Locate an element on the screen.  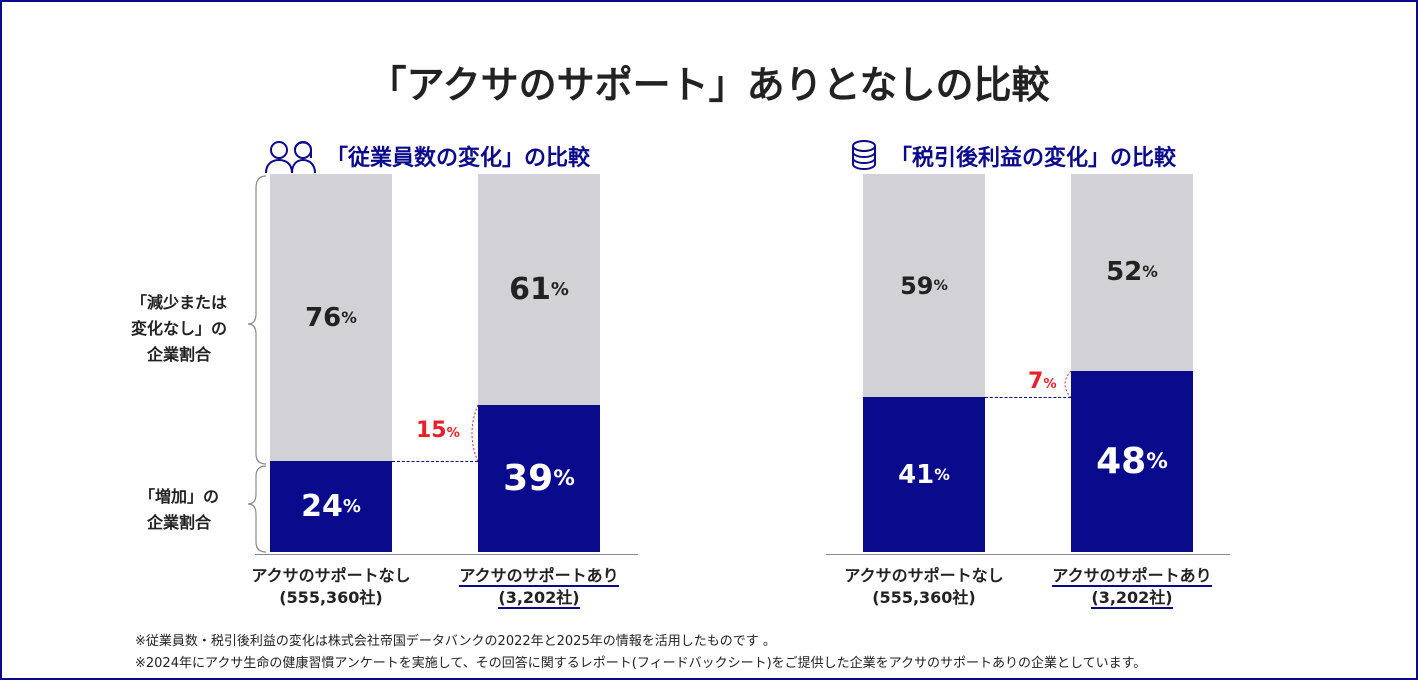
chart-2-title: 「税引後利益の変化」の比較 is located at coordinates (1012, 156).